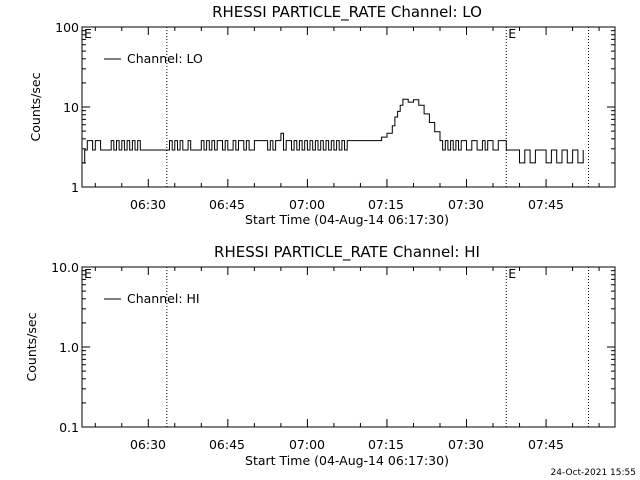  I want to click on chart-title-hi: RHESSI PARTICLE_RATE Channel: HI, so click(347, 252).